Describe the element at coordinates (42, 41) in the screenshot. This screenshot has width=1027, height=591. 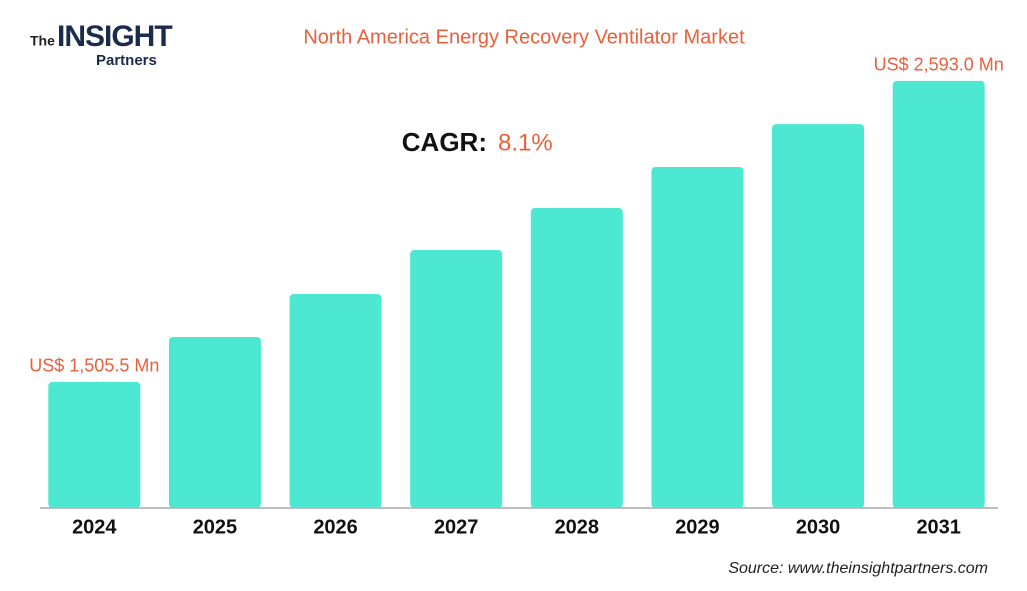
I see `logo-the: The` at that location.